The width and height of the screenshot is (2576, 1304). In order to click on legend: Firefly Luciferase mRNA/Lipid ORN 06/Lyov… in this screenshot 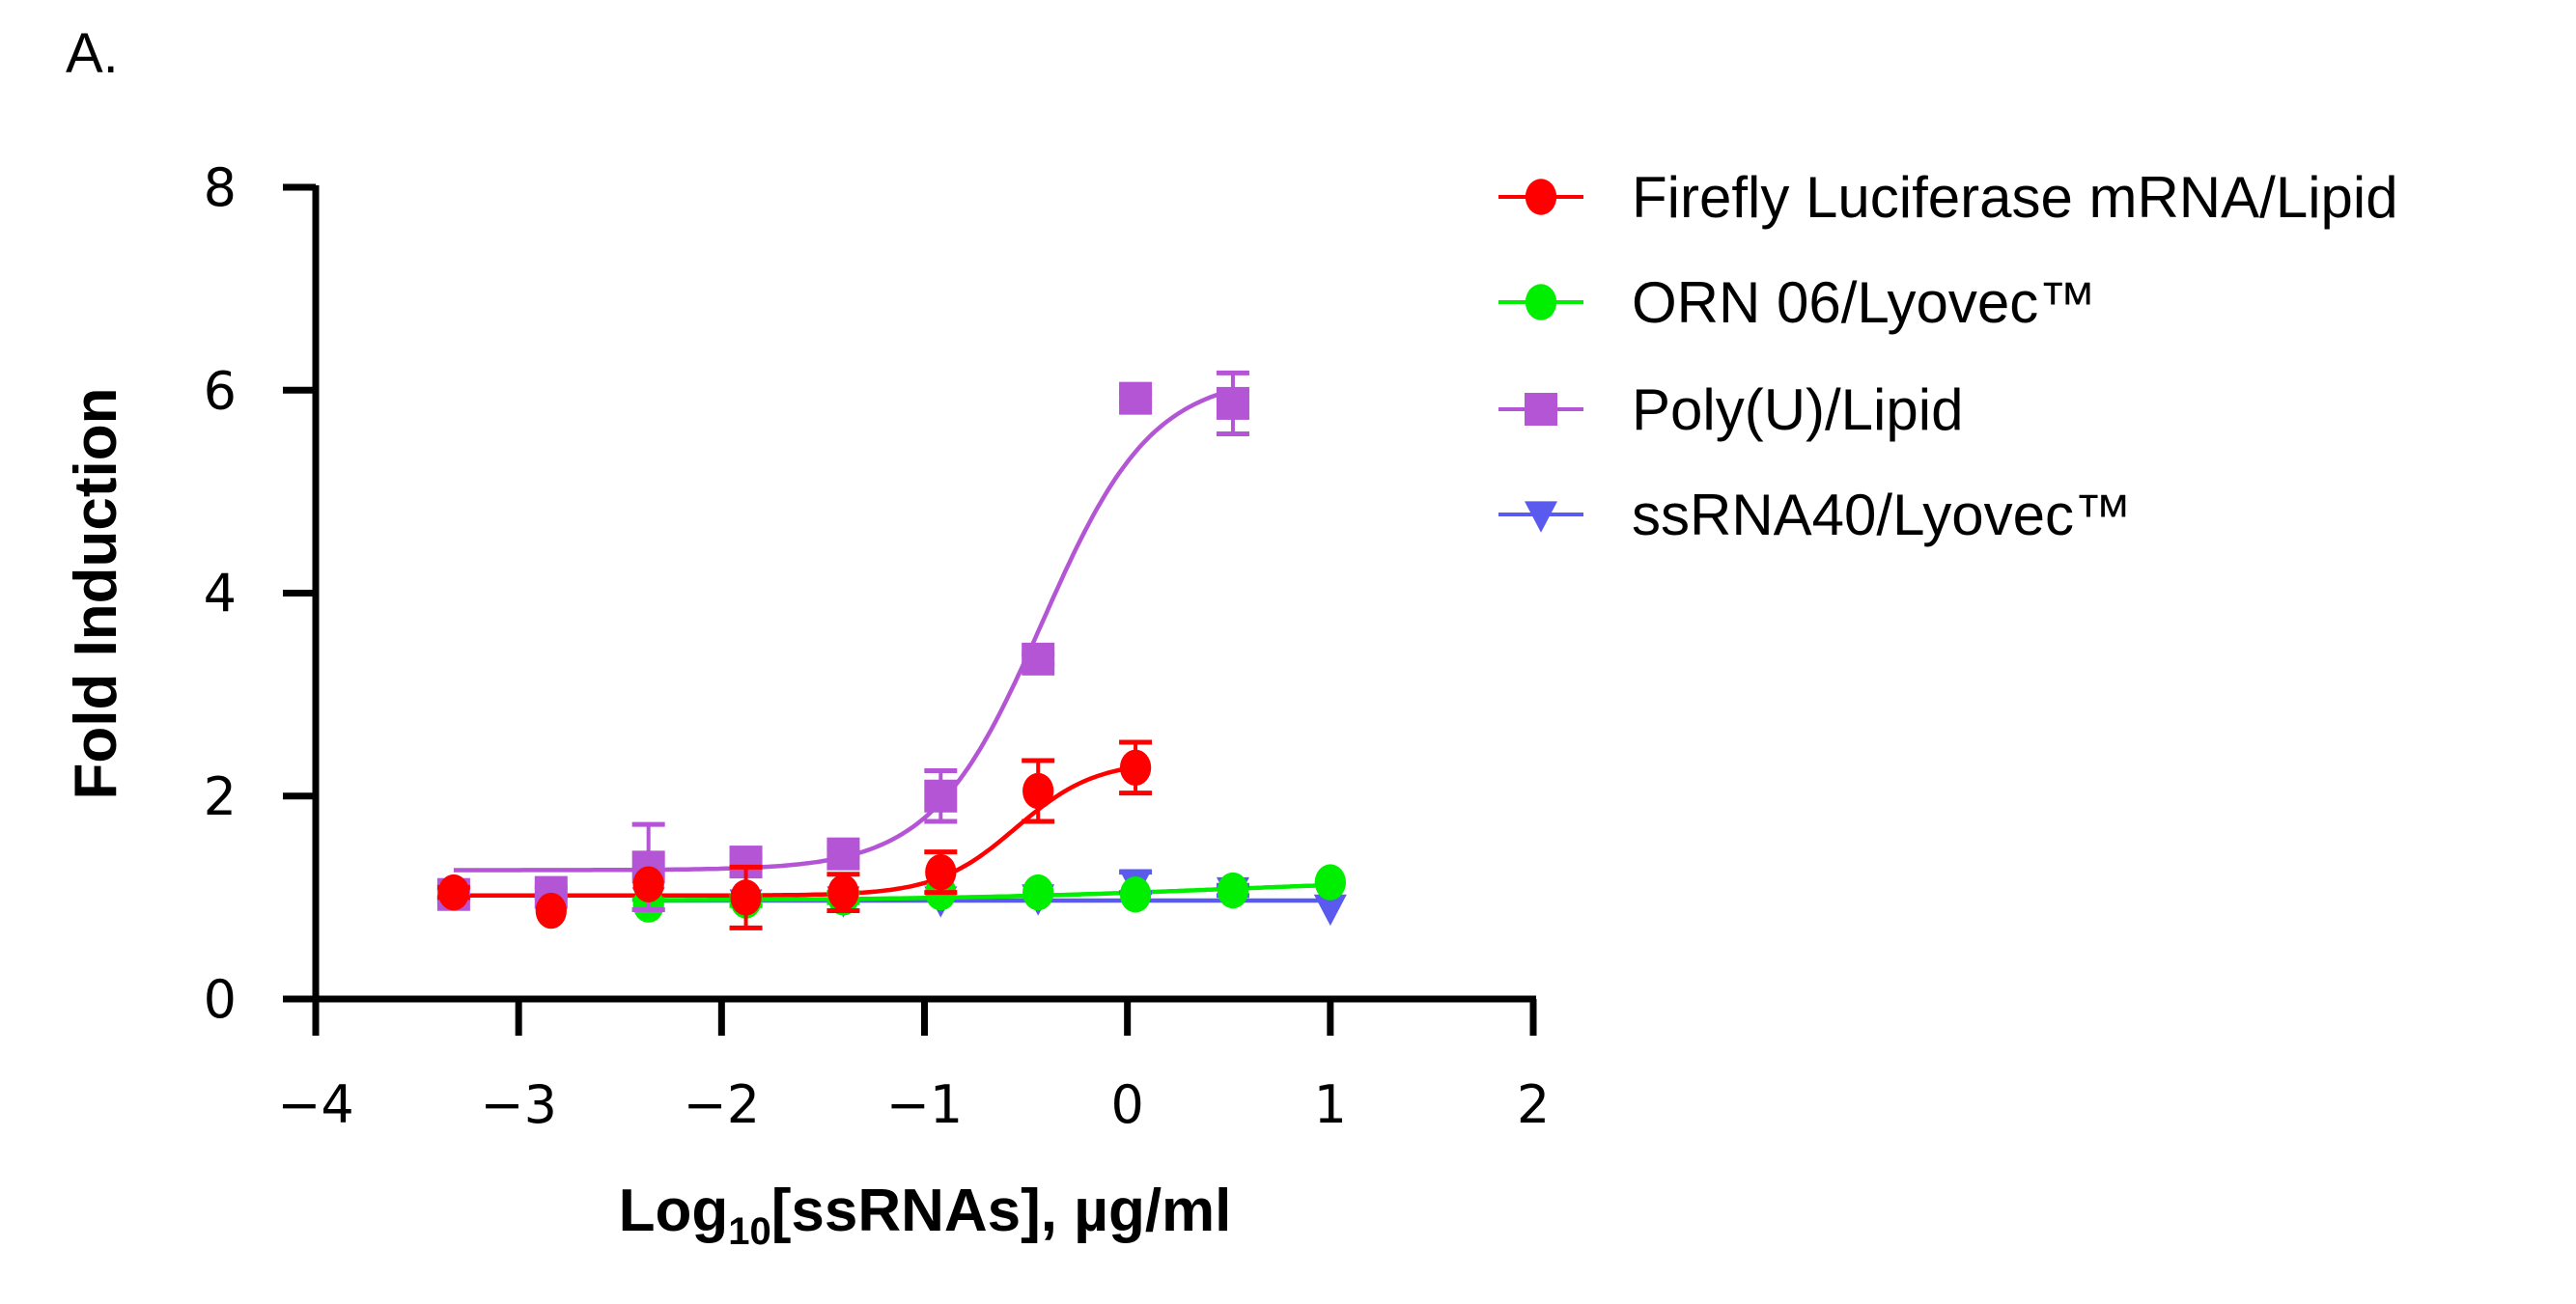, I will do `click(1948, 356)`.